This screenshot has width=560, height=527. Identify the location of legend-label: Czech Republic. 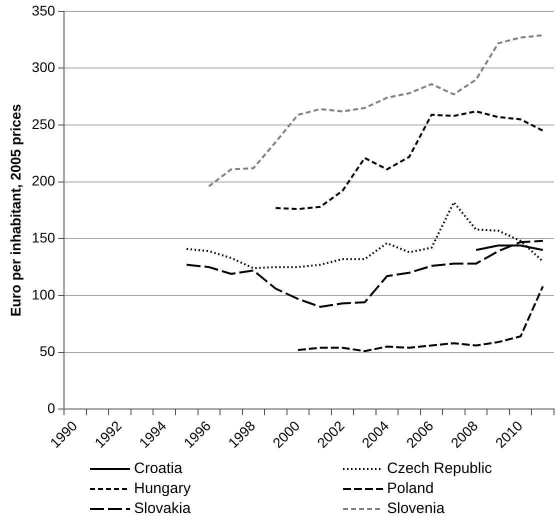
(440, 469).